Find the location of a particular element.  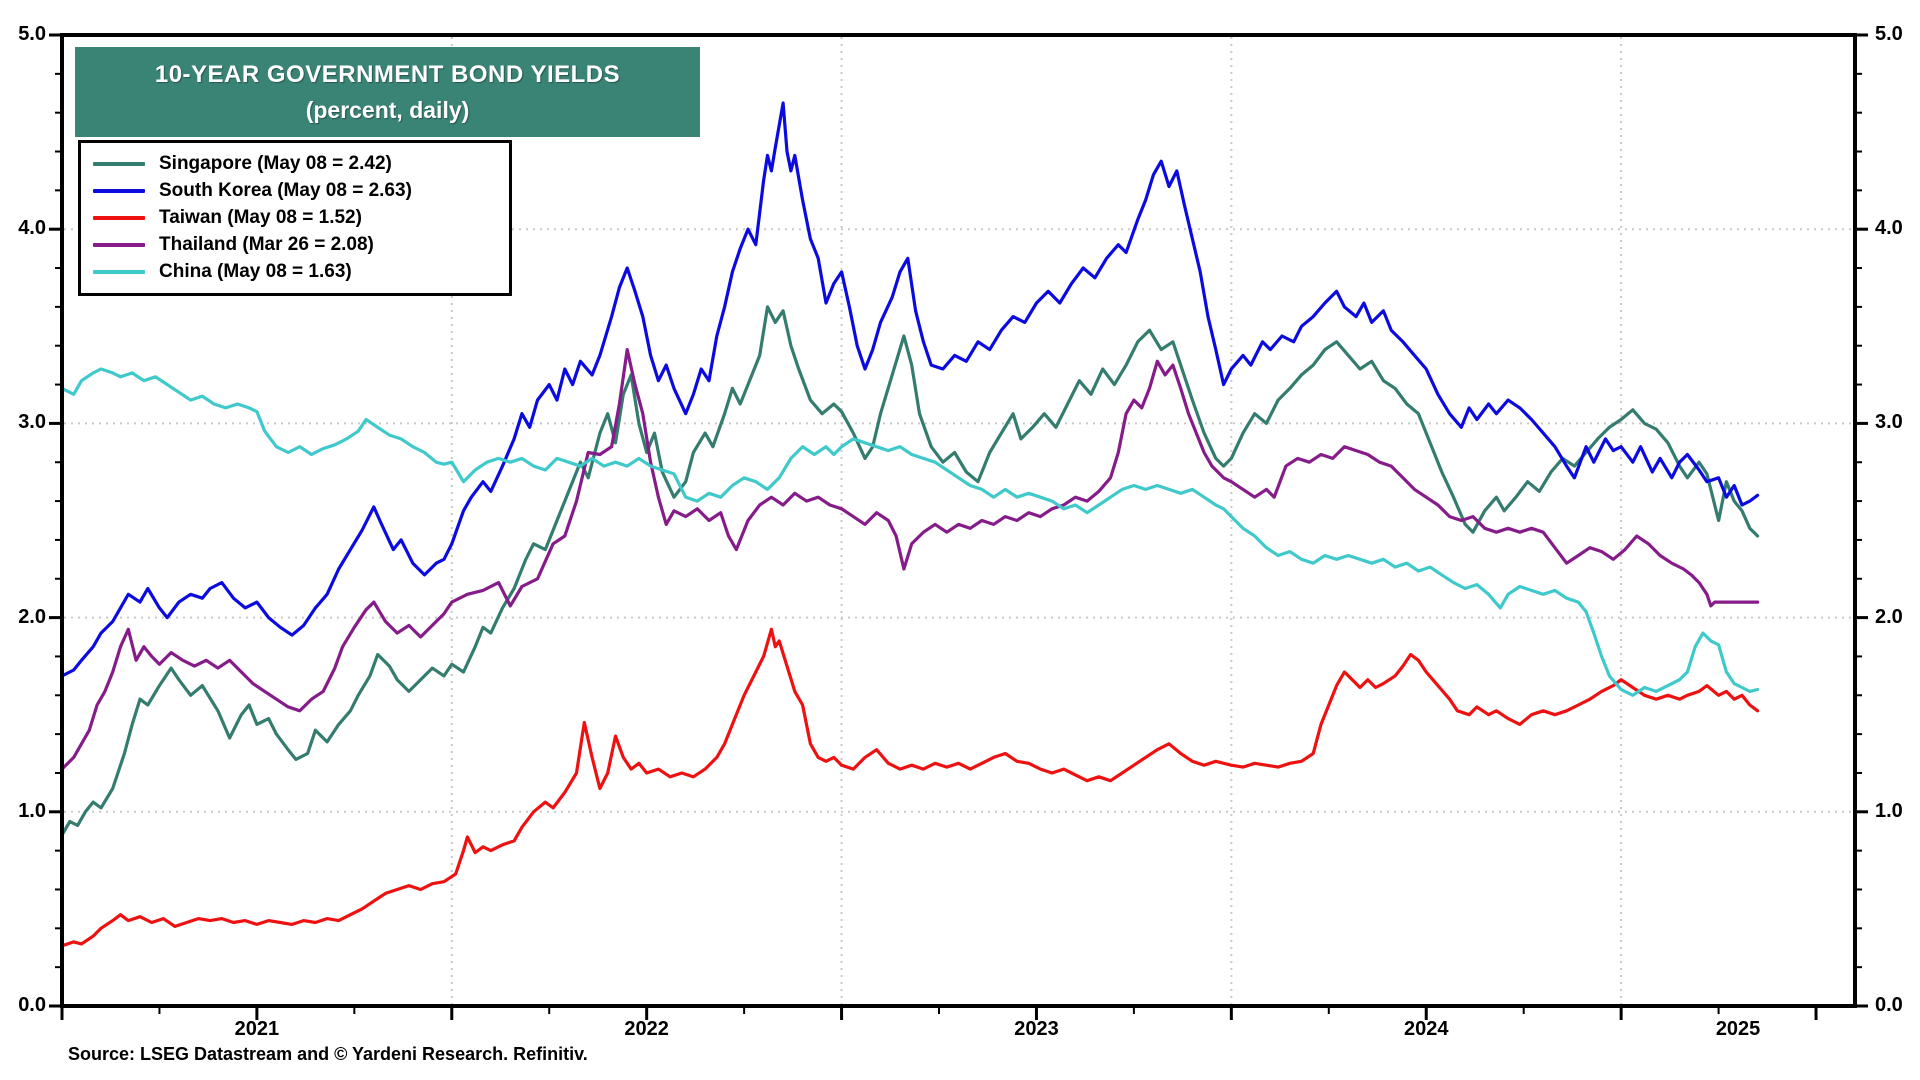

chart-subtitle: (percent, daily) is located at coordinates (387, 109).